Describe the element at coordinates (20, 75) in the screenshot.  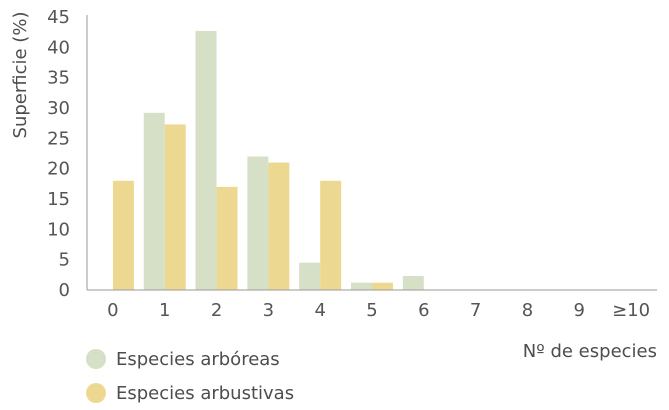
I see `y-axis-title: Superficie (%)` at that location.